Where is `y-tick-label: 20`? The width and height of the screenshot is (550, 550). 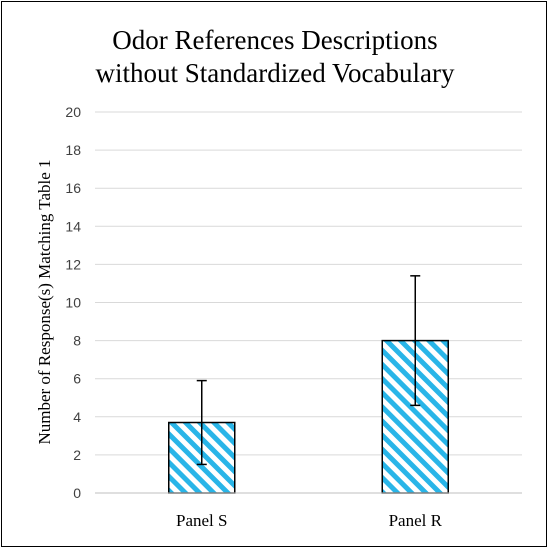
y-tick-label: 20 is located at coordinates (73, 112).